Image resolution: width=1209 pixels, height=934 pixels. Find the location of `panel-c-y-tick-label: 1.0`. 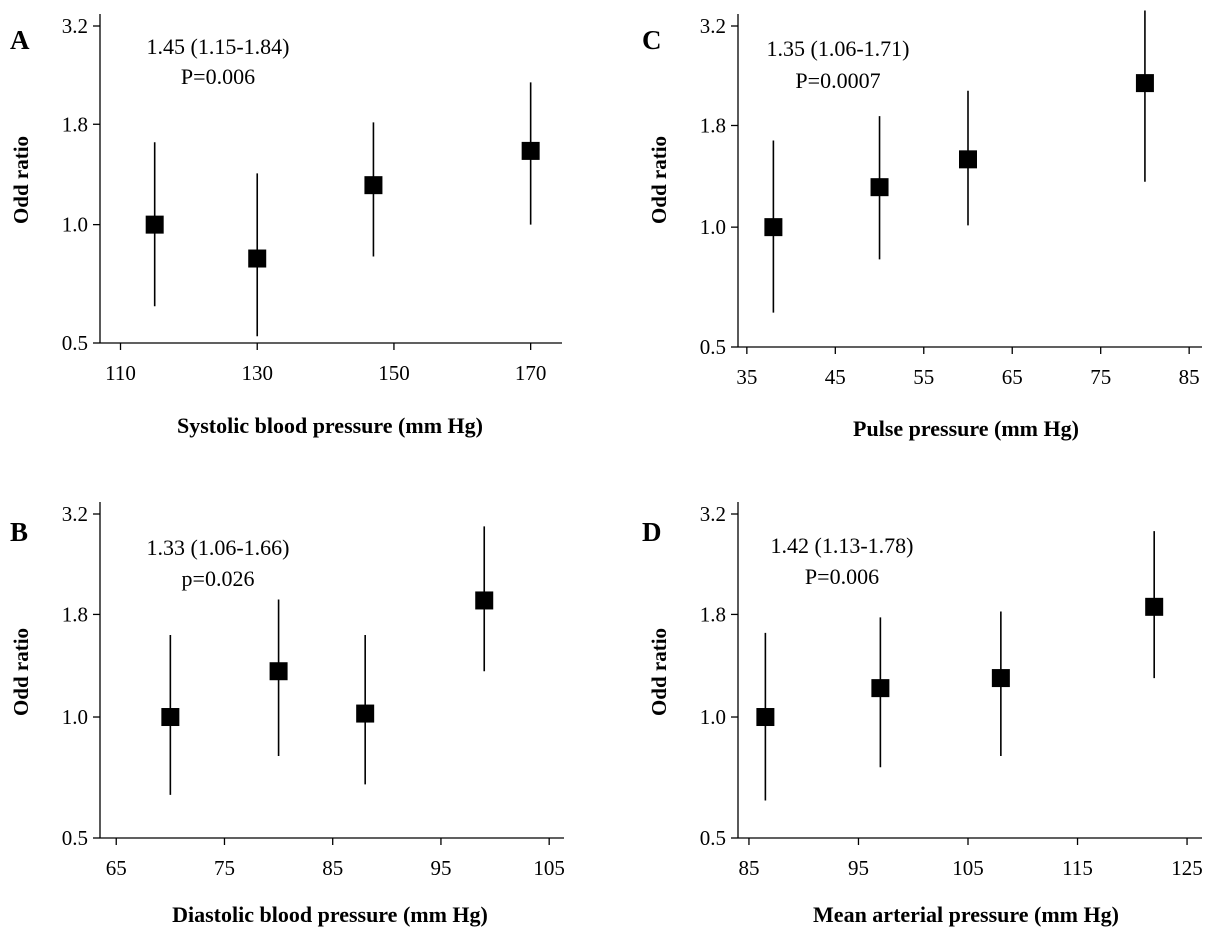

panel-c-y-tick-label: 1.0 is located at coordinates (713, 227).